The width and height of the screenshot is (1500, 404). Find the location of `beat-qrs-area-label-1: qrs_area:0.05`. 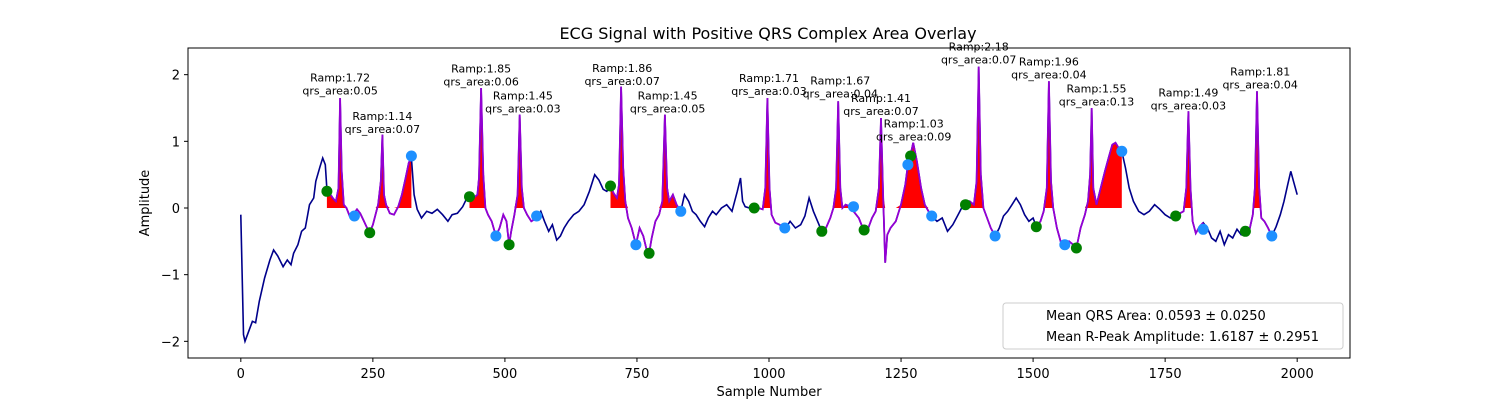

beat-qrs-area-label-1: qrs_area:0.05 is located at coordinates (339, 90).